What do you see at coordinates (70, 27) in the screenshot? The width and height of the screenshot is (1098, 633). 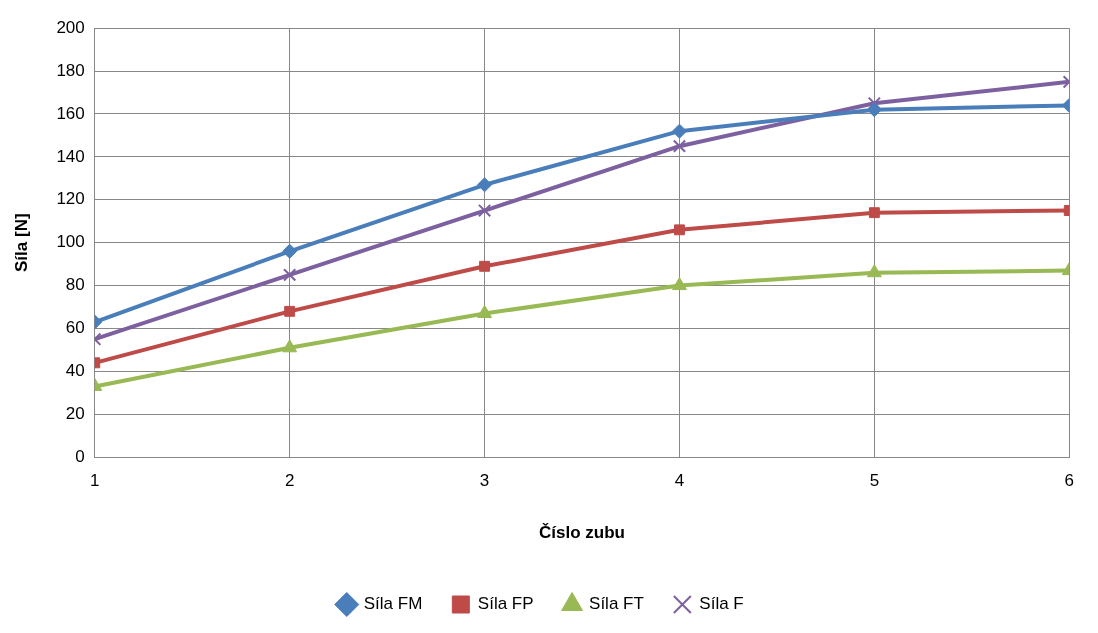 I see `y-tick-label: 200` at bounding box center [70, 27].